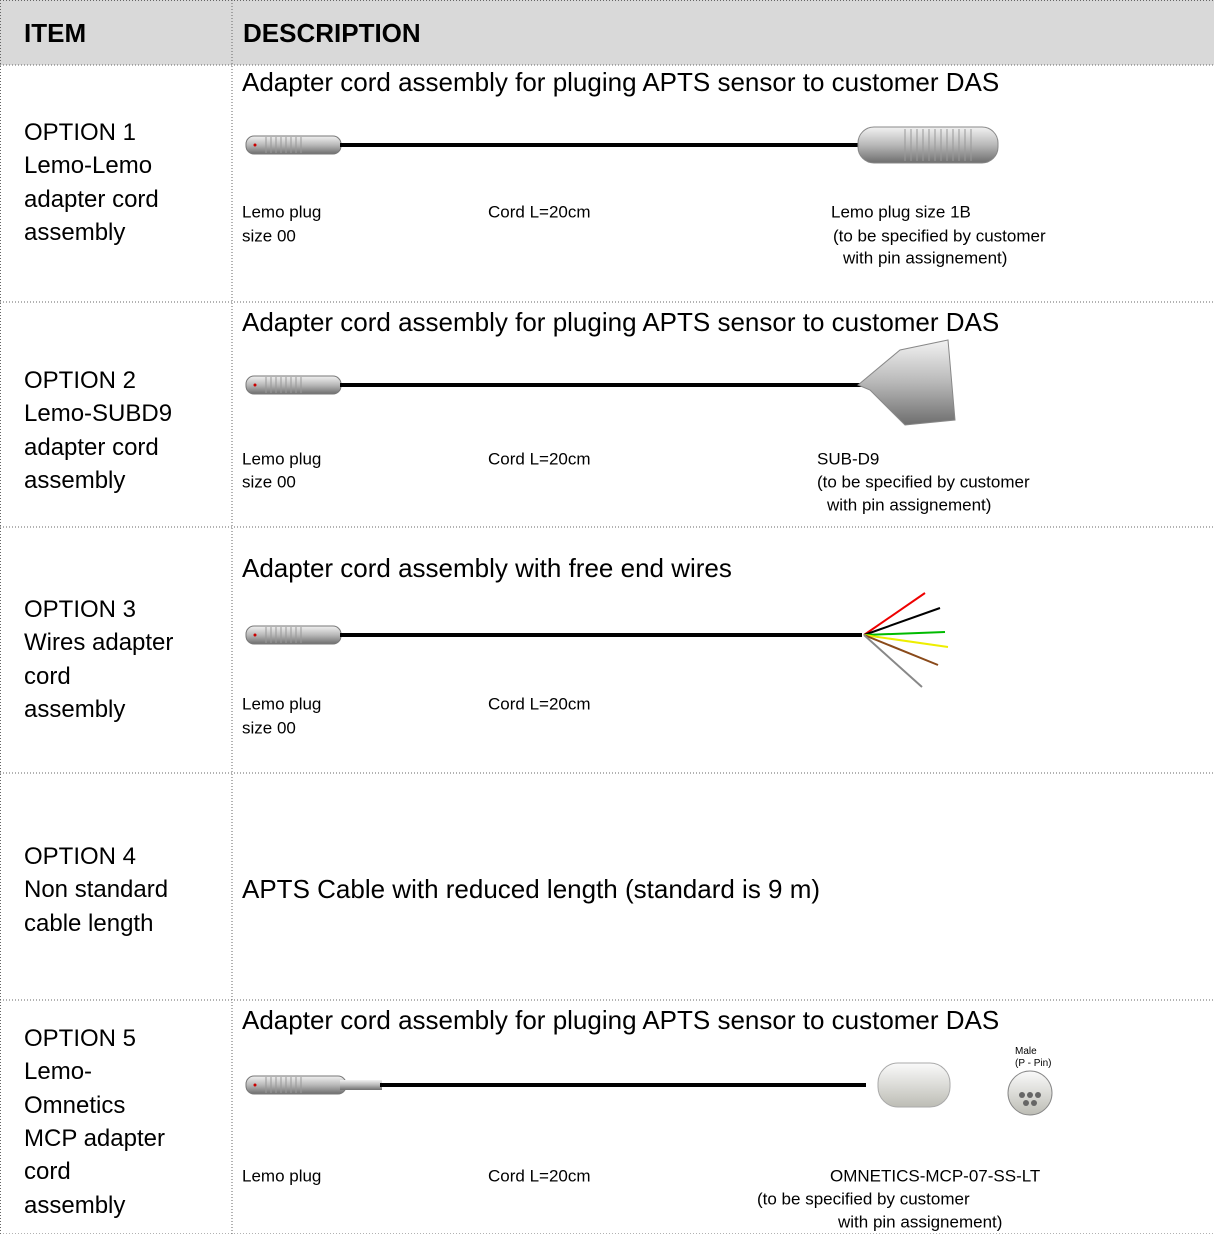  I want to click on plug-tail, so click(361, 1085).